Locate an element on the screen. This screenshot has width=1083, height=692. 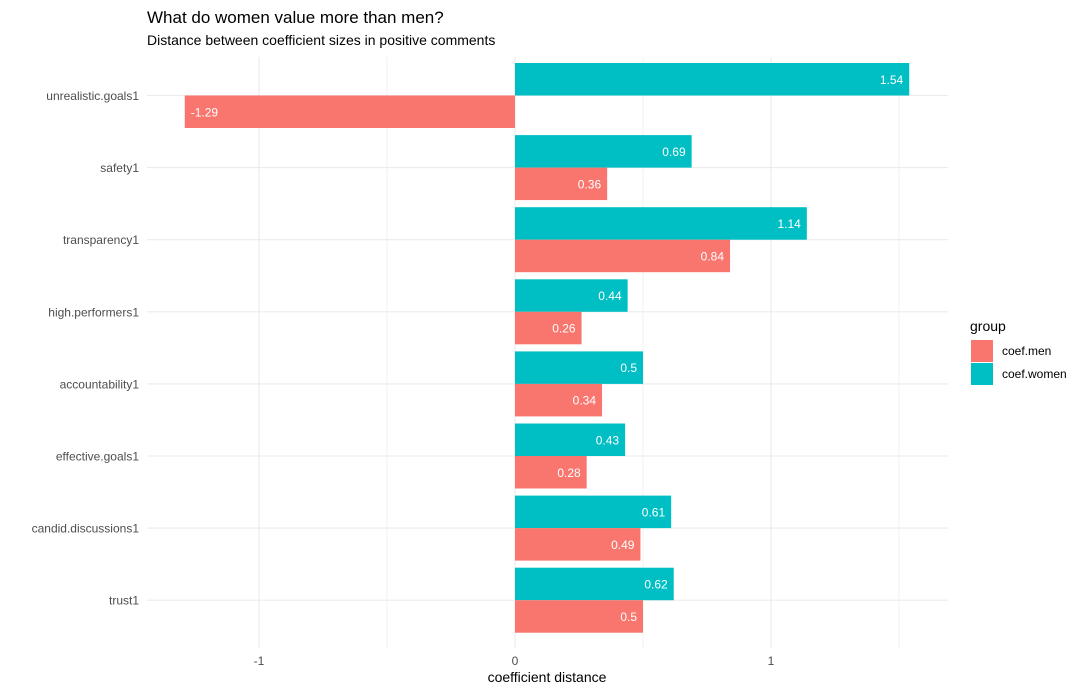
x-tick-label: -1 is located at coordinates (259, 661).